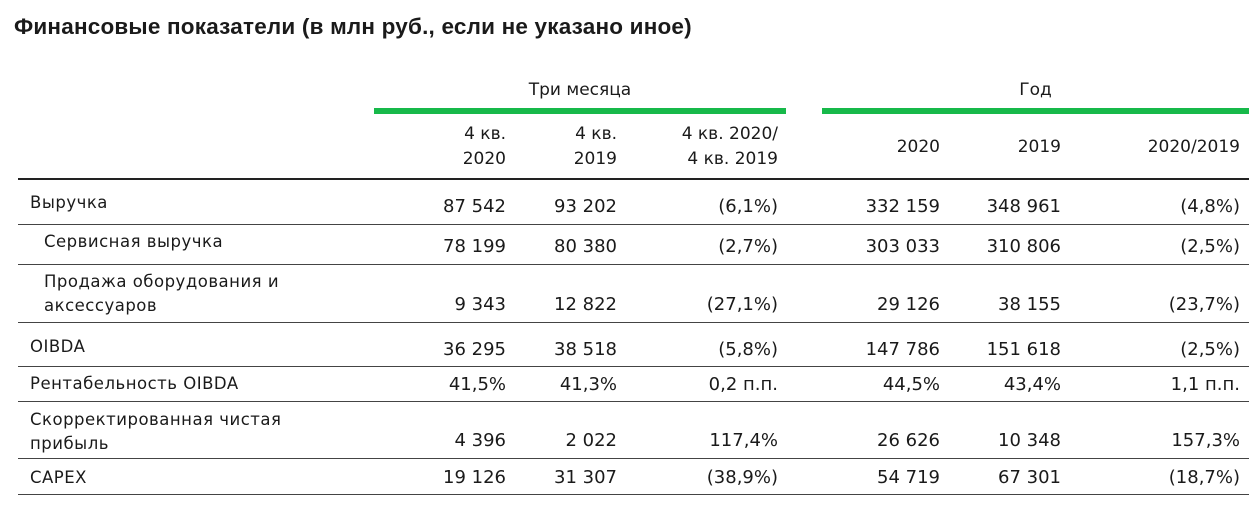  Describe the element at coordinates (162, 281) in the screenshot. I see `row-label-line: Продажа оборудования и` at that location.